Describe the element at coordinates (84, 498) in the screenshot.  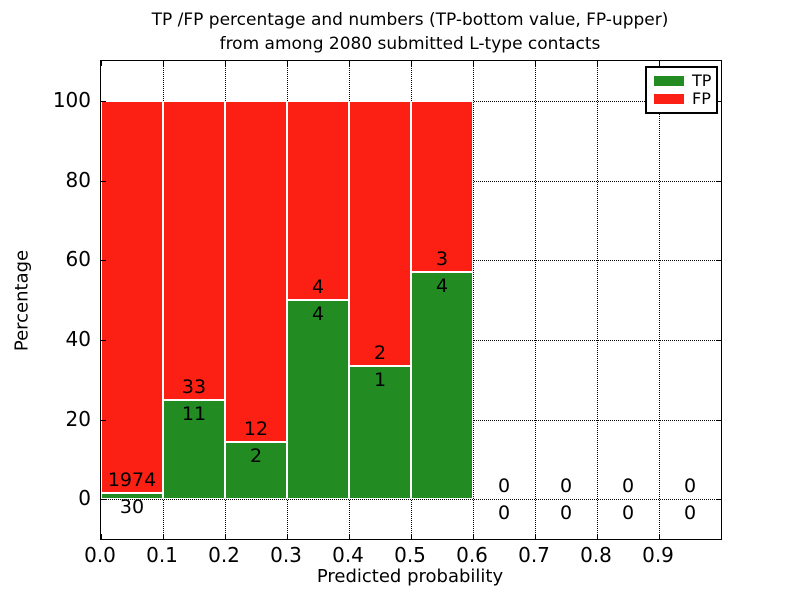
I see `y-tick-label: 0` at that location.